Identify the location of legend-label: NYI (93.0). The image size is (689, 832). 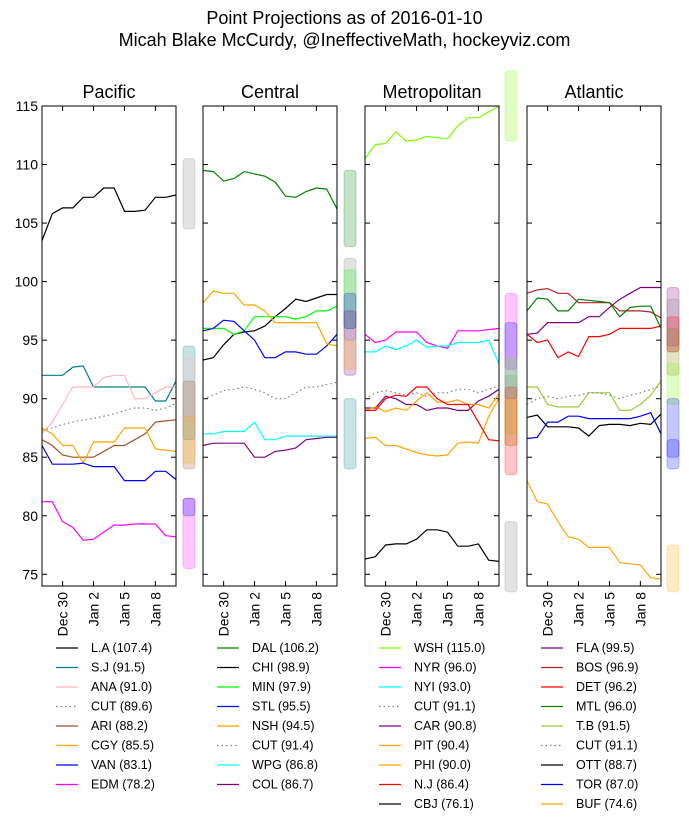
(442, 687).